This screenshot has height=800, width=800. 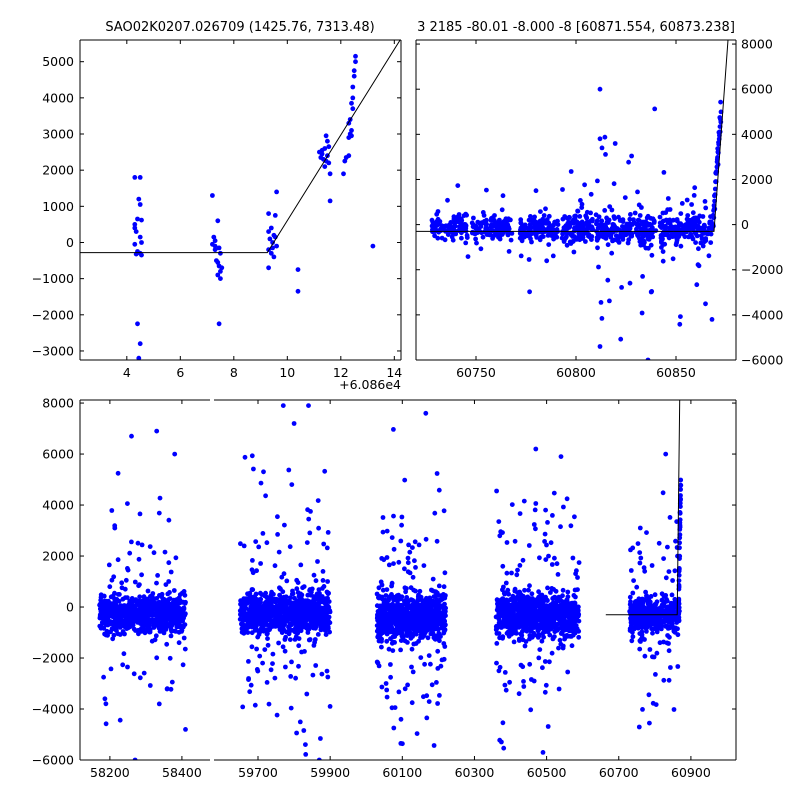 What do you see at coordinates (341, 372) in the screenshot?
I see `x-tick-label: 12` at bounding box center [341, 372].